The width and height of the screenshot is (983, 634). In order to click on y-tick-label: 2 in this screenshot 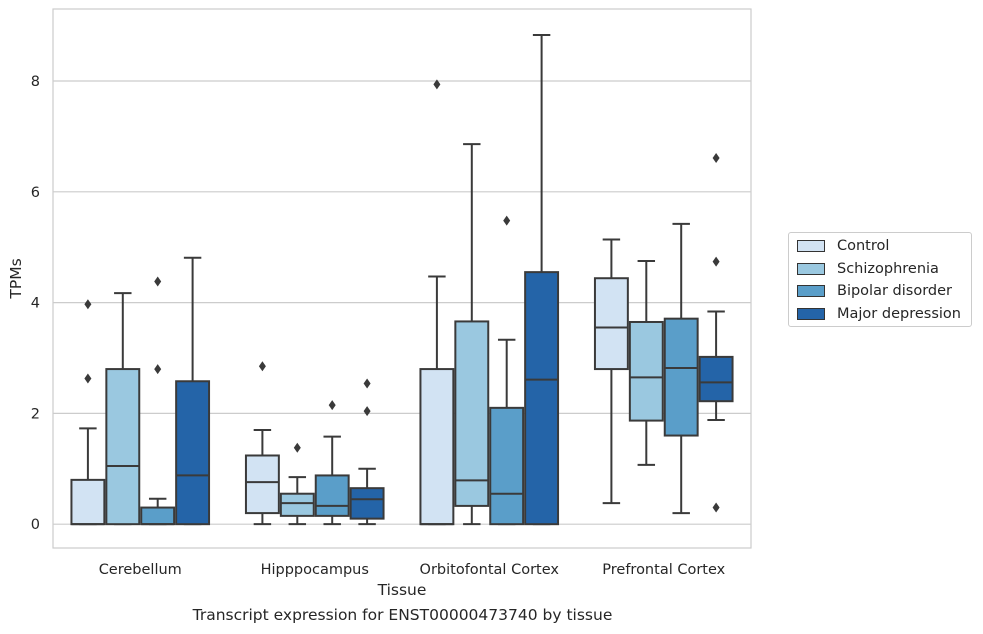, I will do `click(35, 414)`.